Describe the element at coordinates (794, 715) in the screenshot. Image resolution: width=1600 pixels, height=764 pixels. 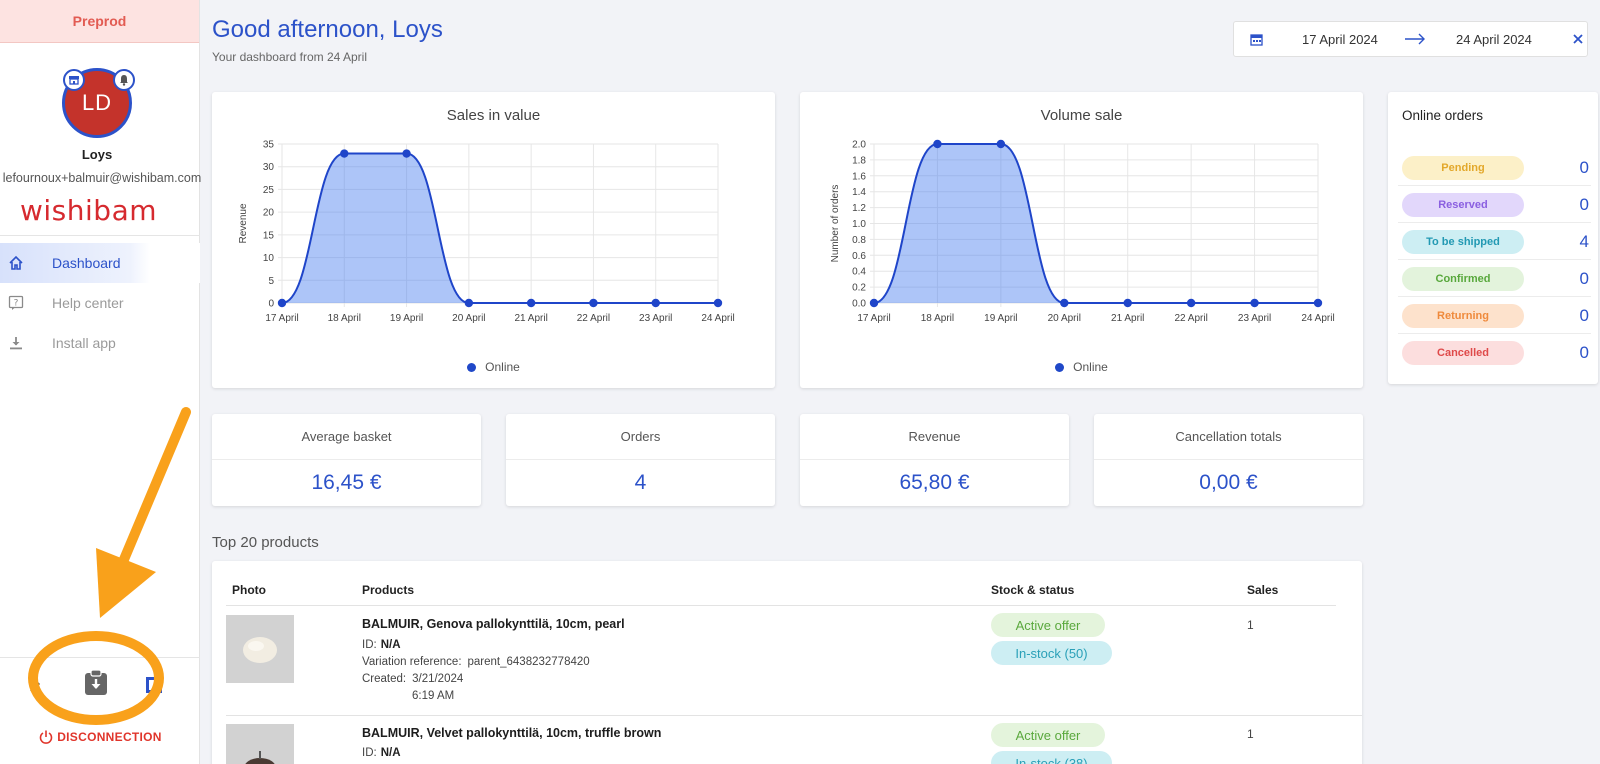
I see `table-row-divider` at that location.